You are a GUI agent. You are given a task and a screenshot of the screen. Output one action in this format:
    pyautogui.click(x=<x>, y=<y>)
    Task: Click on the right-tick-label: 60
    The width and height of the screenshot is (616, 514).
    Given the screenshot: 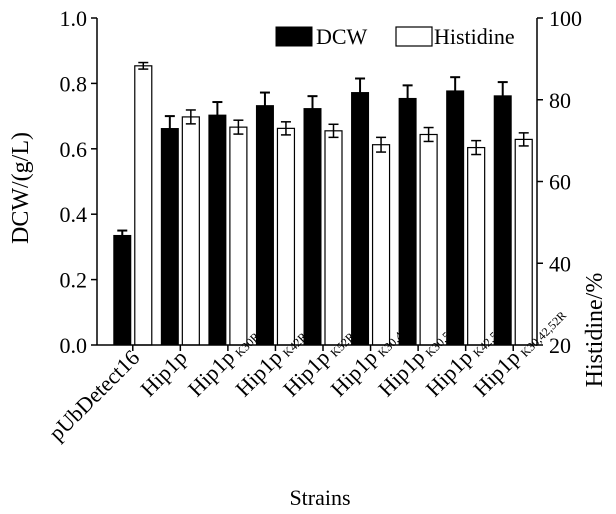 What is the action you would take?
    pyautogui.click(x=560, y=182)
    